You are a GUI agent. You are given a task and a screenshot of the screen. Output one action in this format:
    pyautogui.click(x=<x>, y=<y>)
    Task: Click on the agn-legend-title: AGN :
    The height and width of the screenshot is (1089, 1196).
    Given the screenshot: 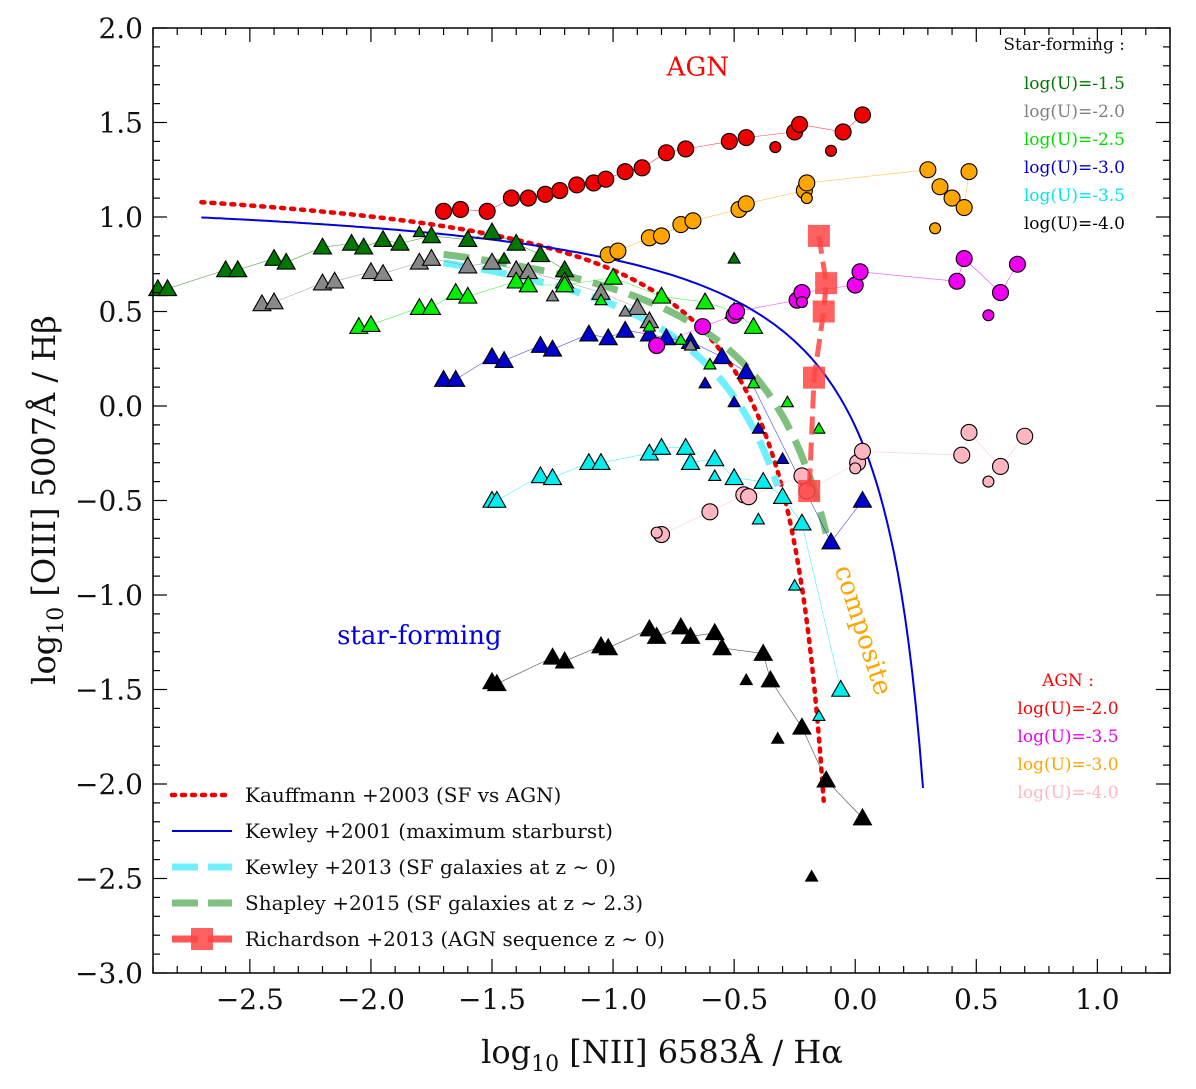 What is the action you would take?
    pyautogui.click(x=1067, y=681)
    